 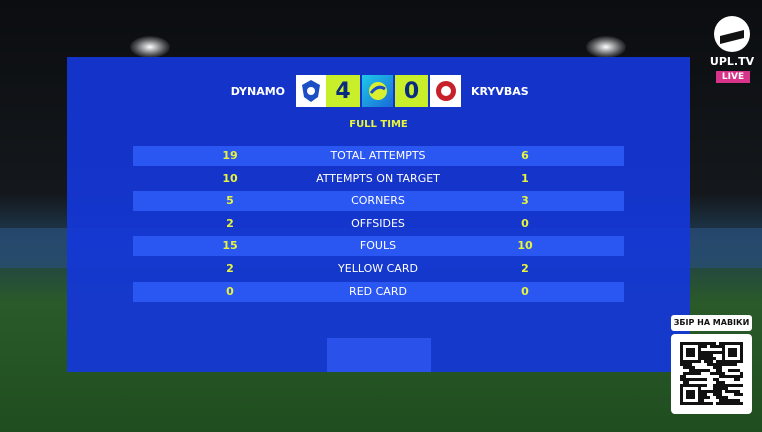 I want to click on upl-logo, so click(x=732, y=34).